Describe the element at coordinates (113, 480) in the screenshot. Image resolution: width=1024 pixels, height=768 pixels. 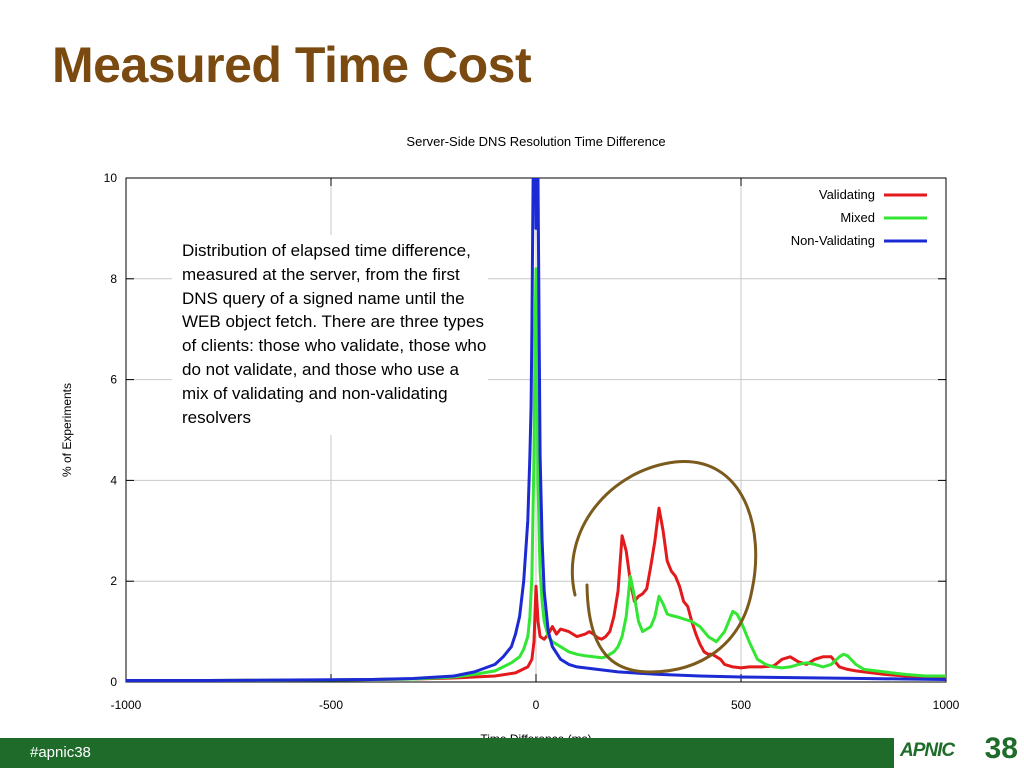
I see `y-tick-label: 4` at that location.